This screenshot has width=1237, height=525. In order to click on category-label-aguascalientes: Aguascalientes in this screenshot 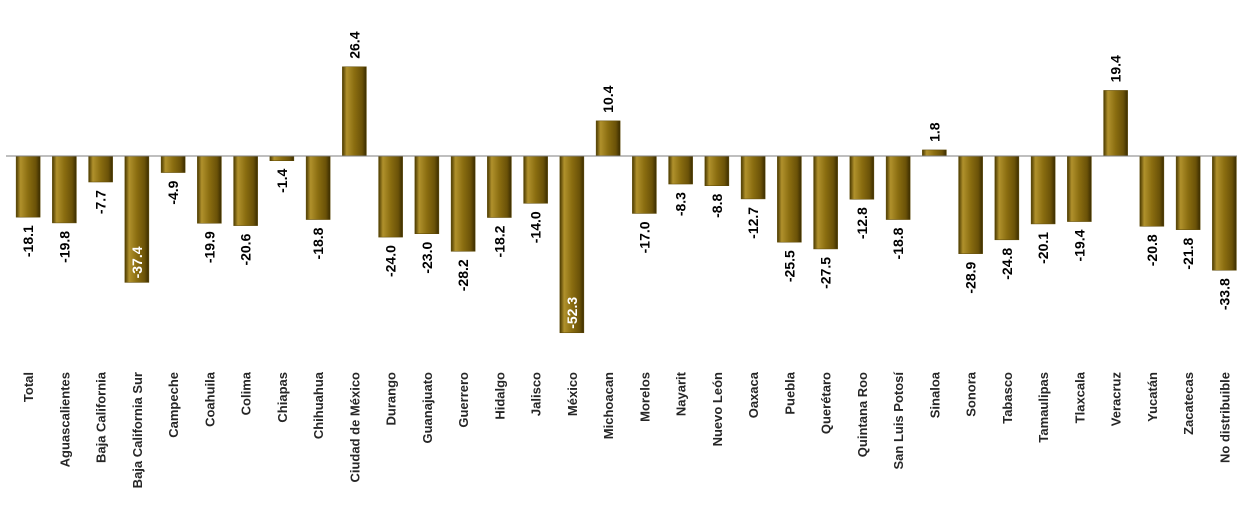, I will do `click(64, 419)`.